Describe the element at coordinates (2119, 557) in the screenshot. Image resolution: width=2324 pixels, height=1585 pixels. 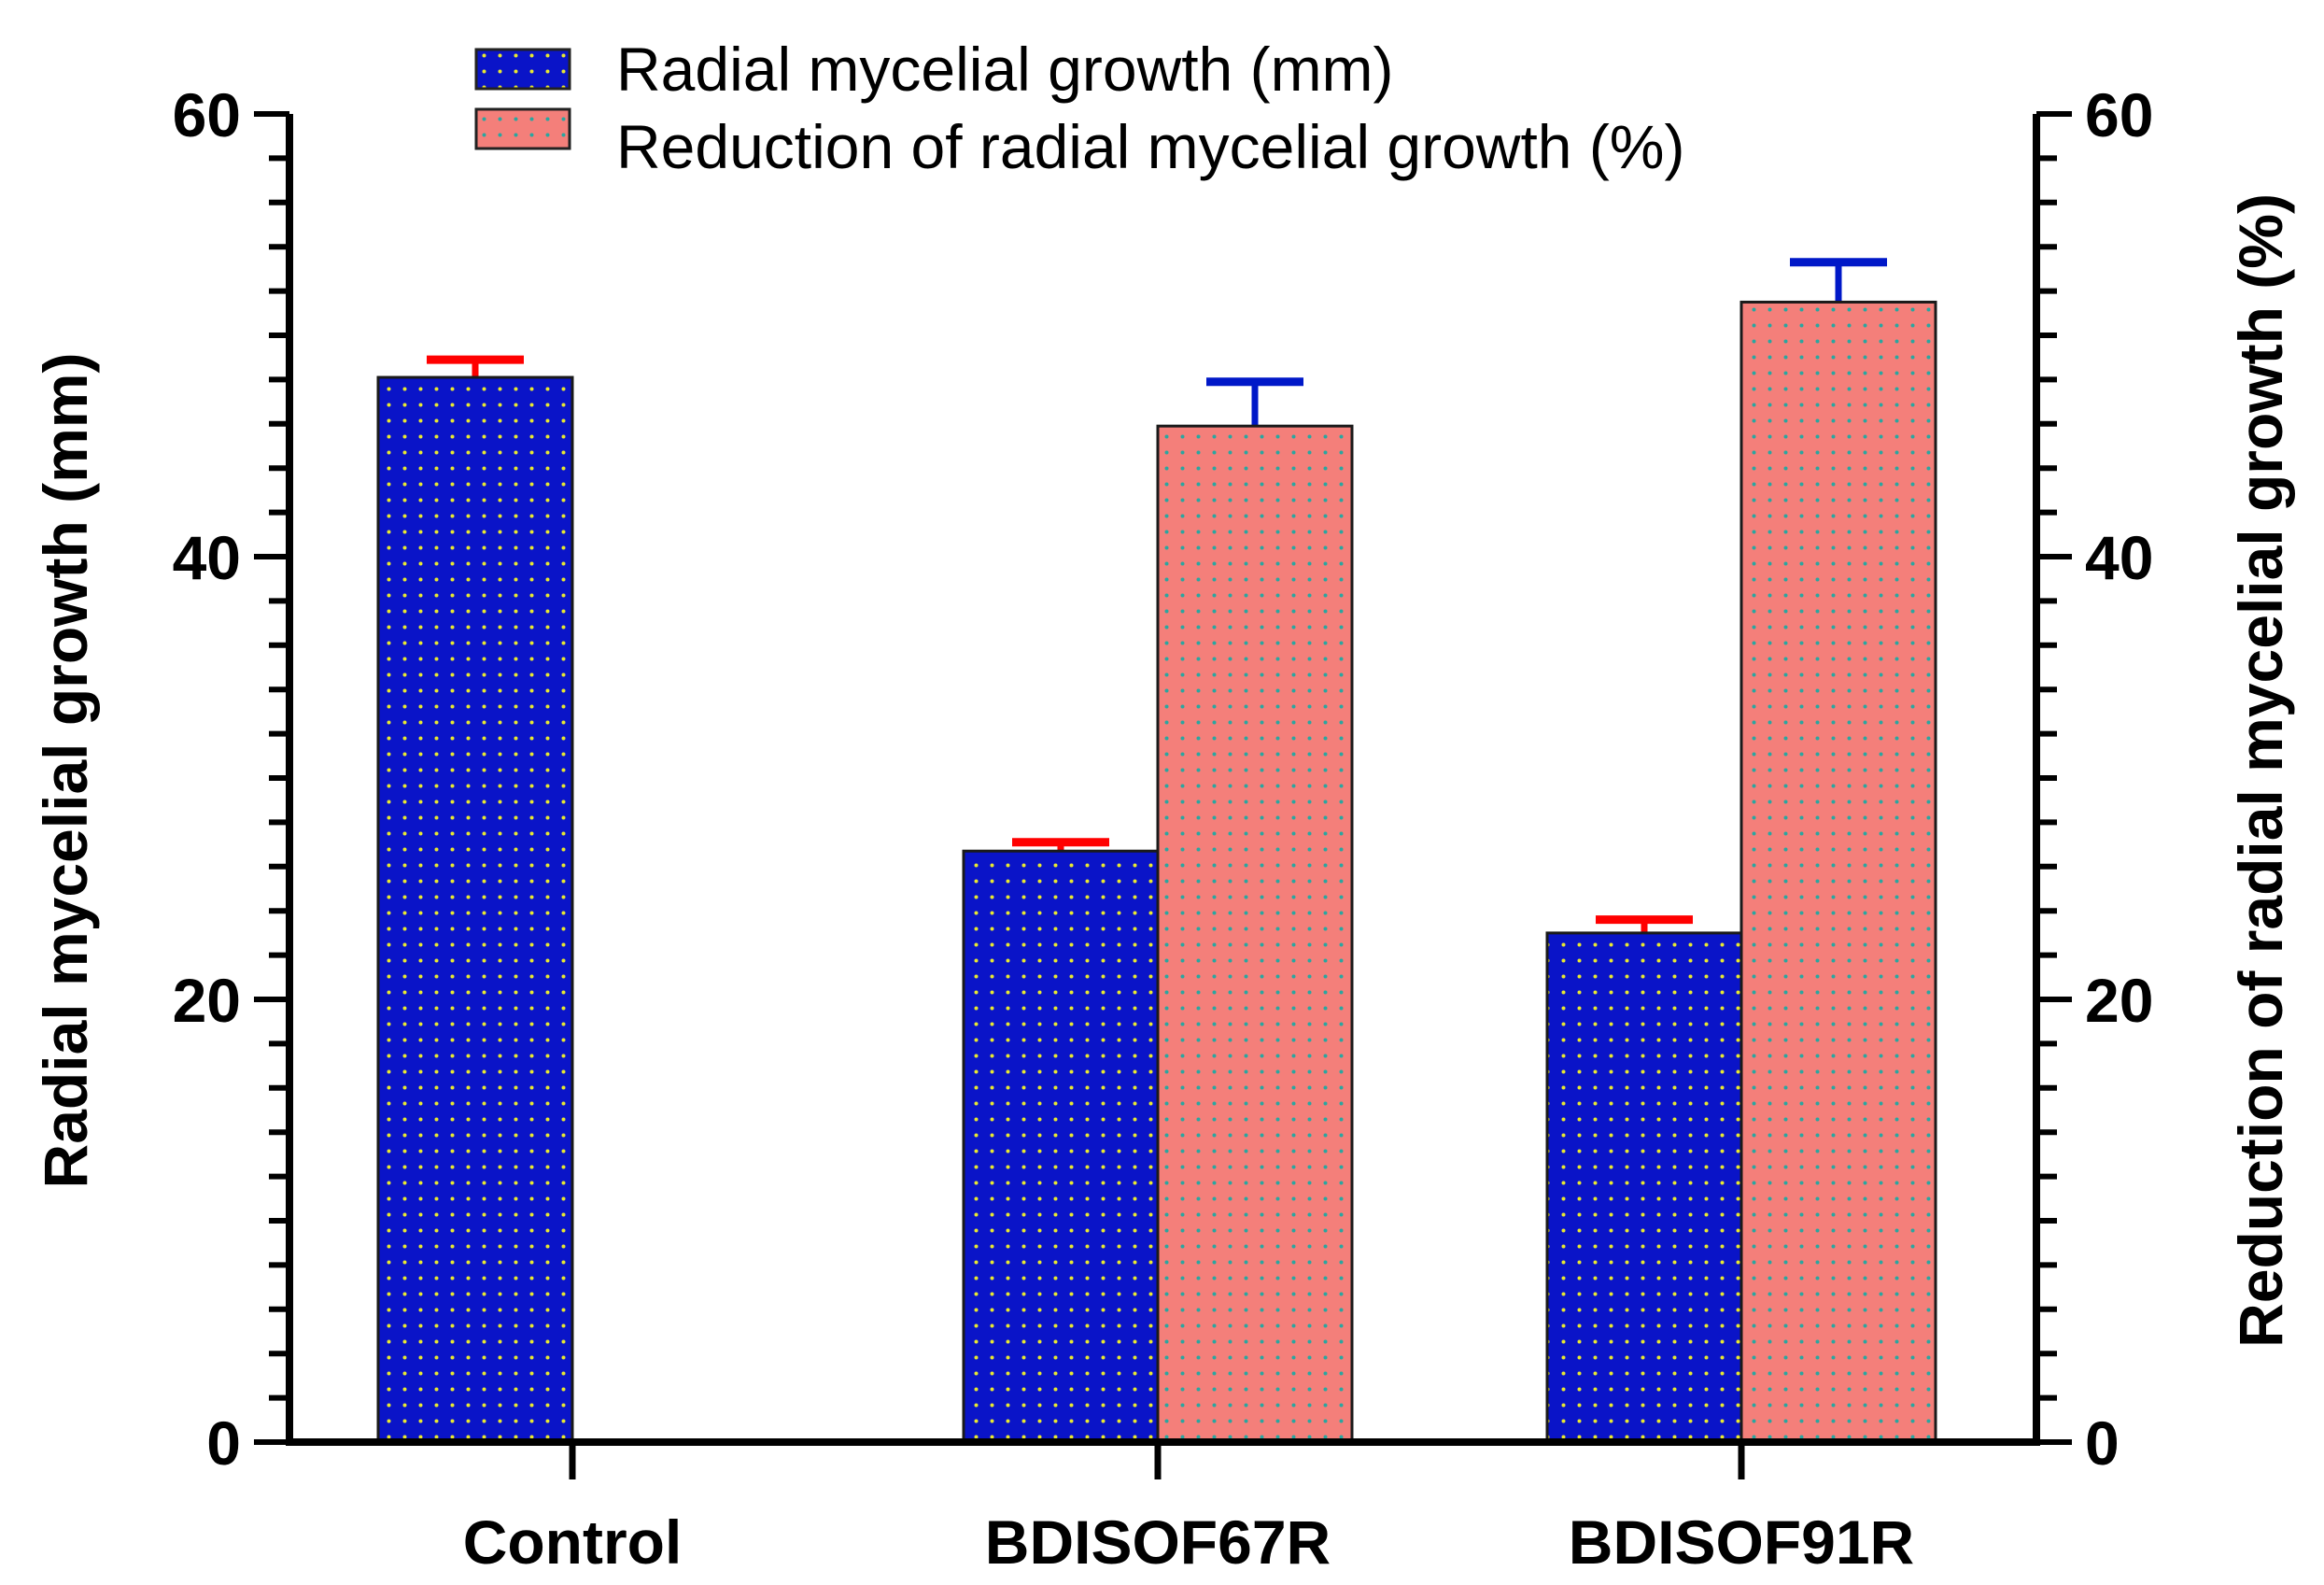
I see `y-right-tick-label-40: 40` at that location.